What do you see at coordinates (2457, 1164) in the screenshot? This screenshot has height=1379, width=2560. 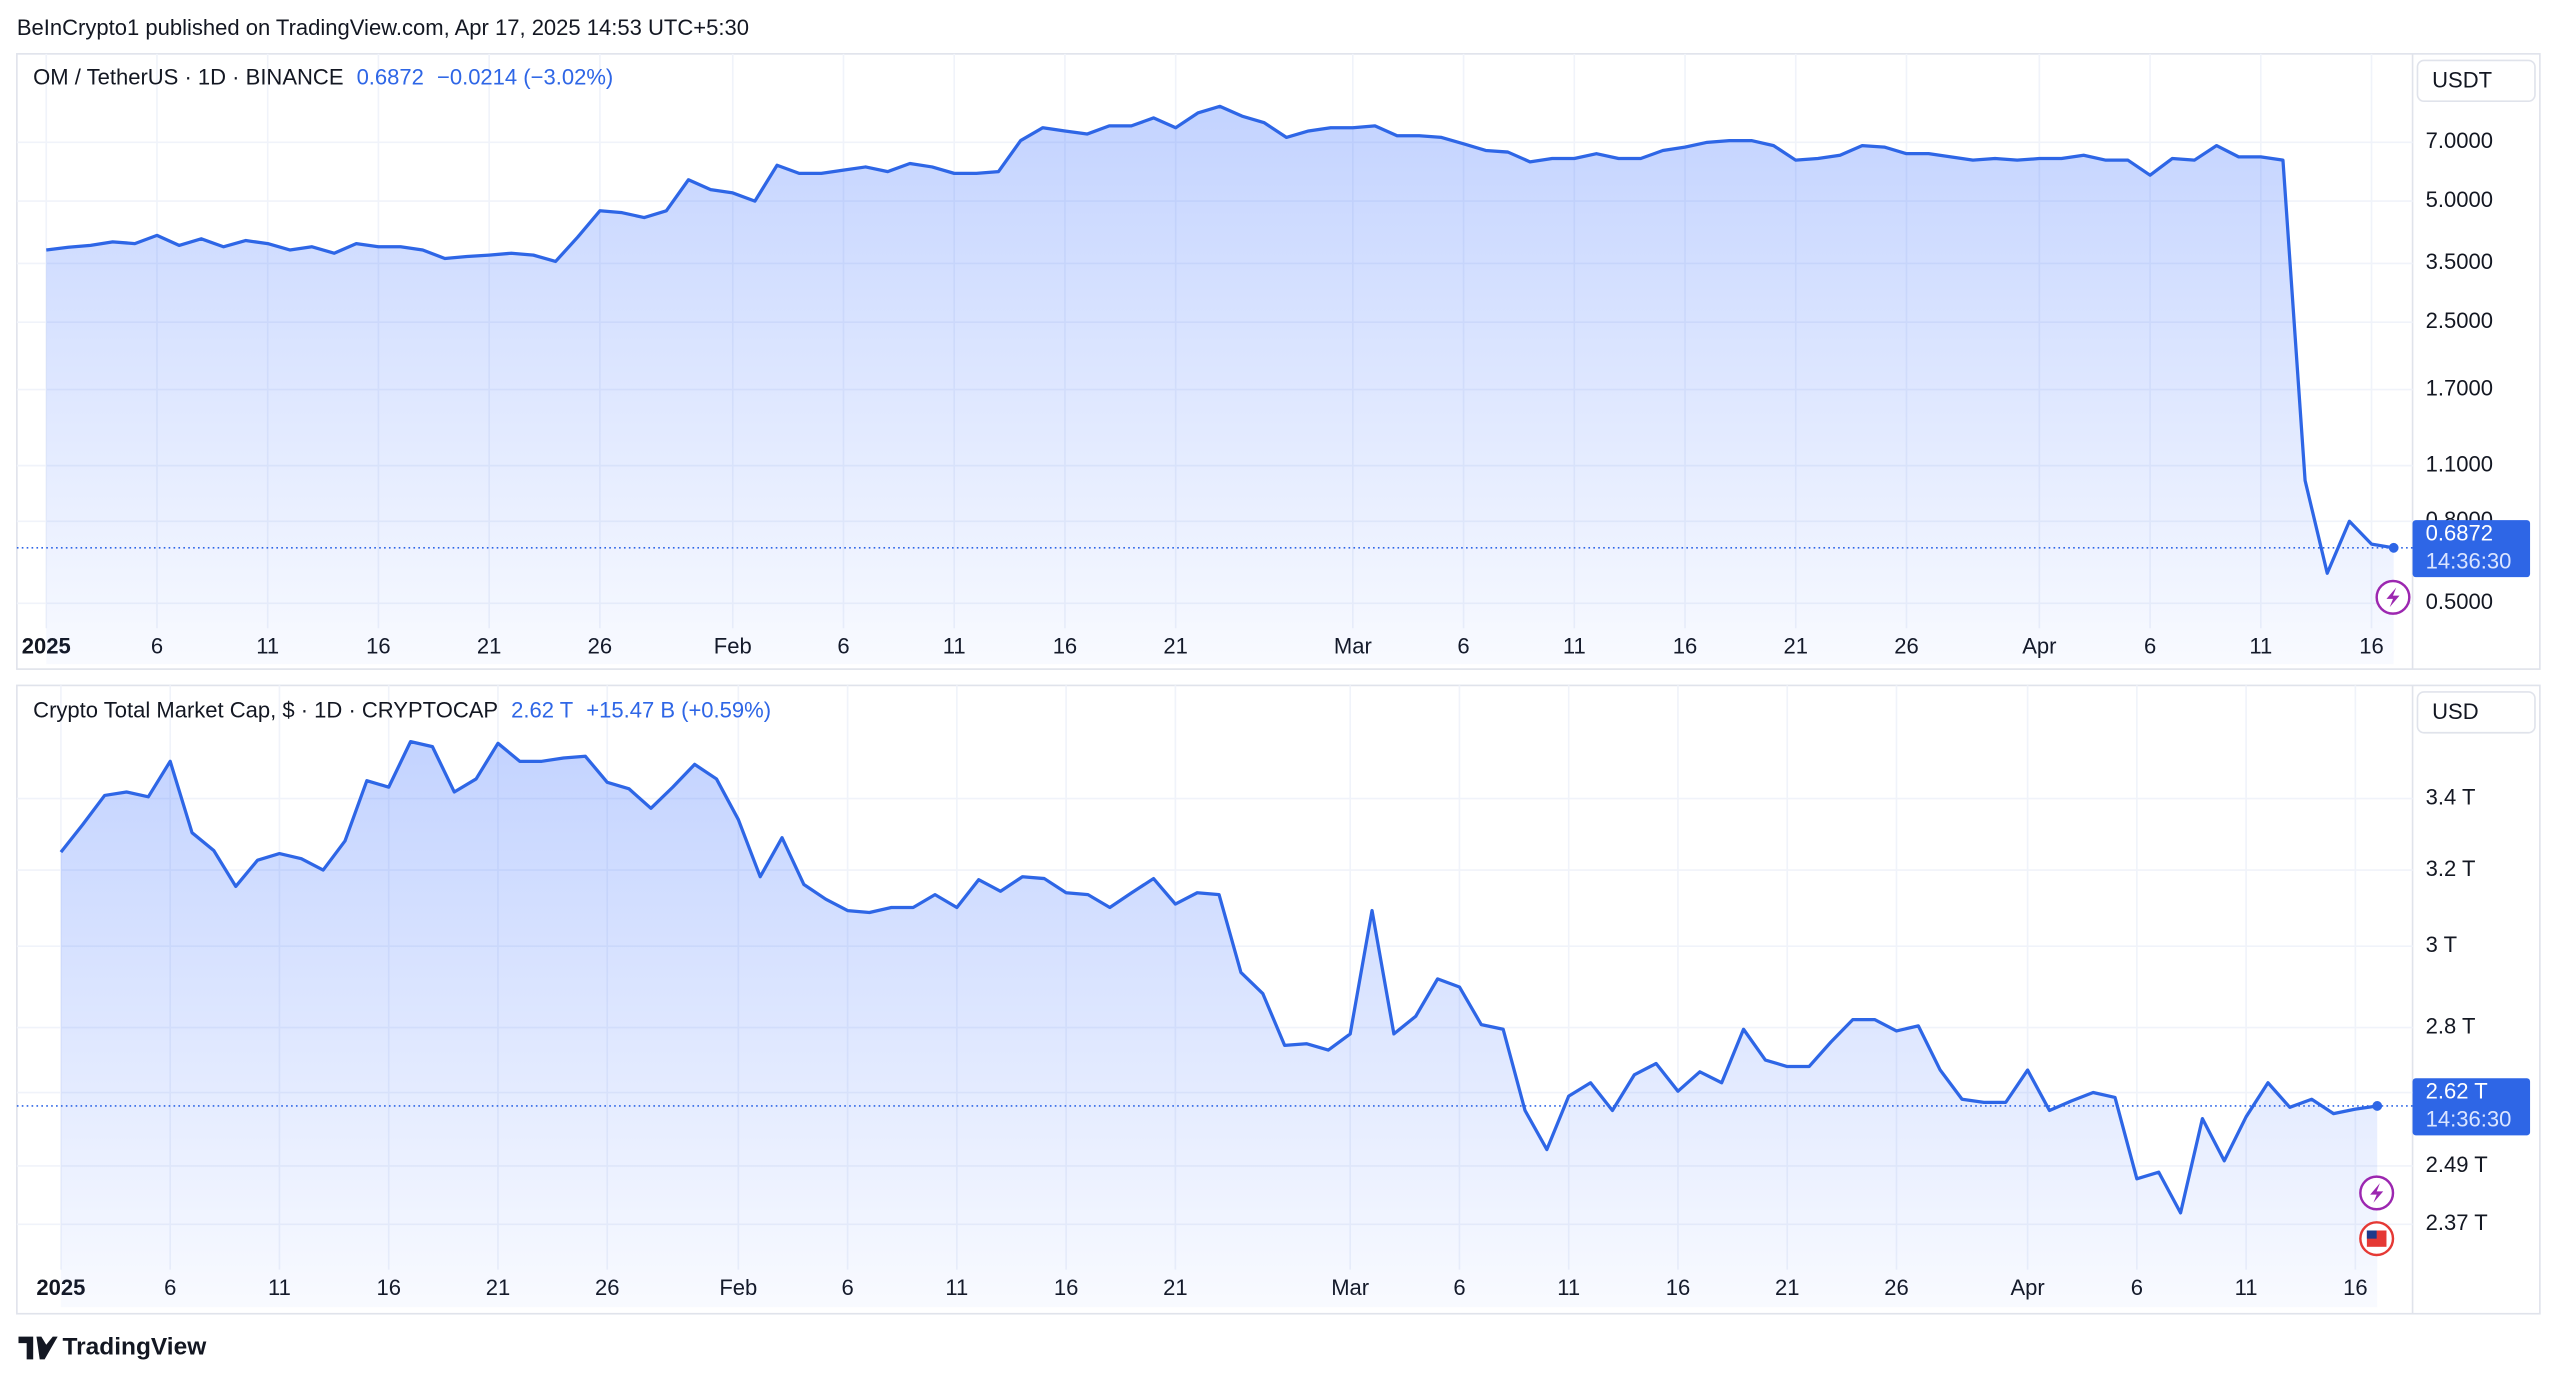 I see `y-tick-label: 2.49 T` at bounding box center [2457, 1164].